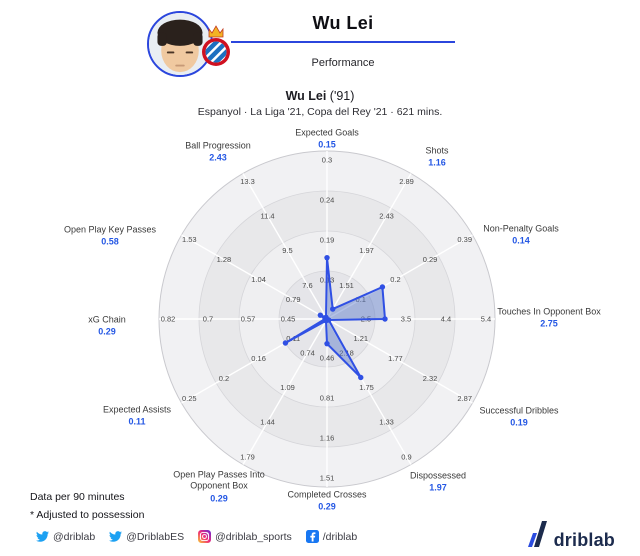 The image size is (640, 556). I want to click on social-handle: @driblab_sports, so click(253, 536).